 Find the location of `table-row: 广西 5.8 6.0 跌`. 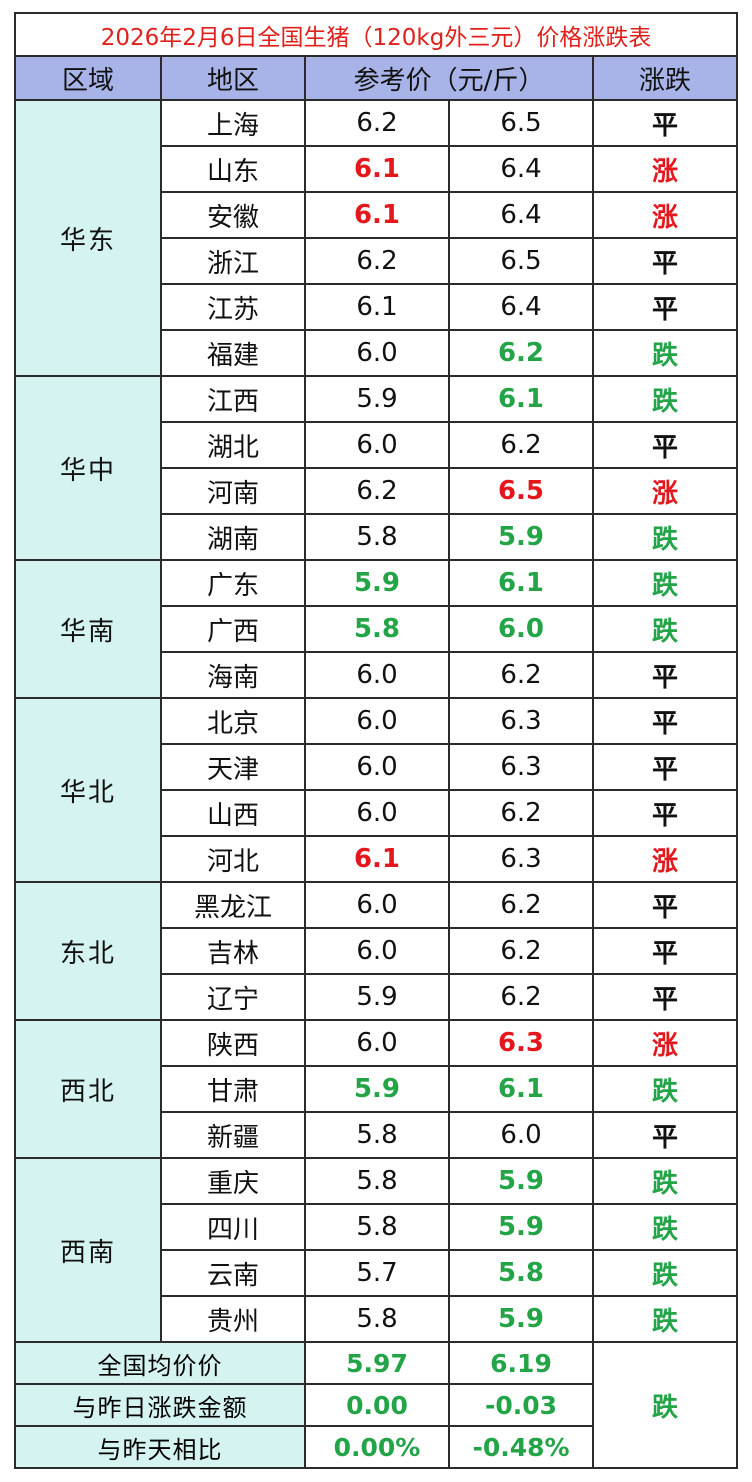

table-row: 广西 5.8 6.0 跌 is located at coordinates (377, 629).